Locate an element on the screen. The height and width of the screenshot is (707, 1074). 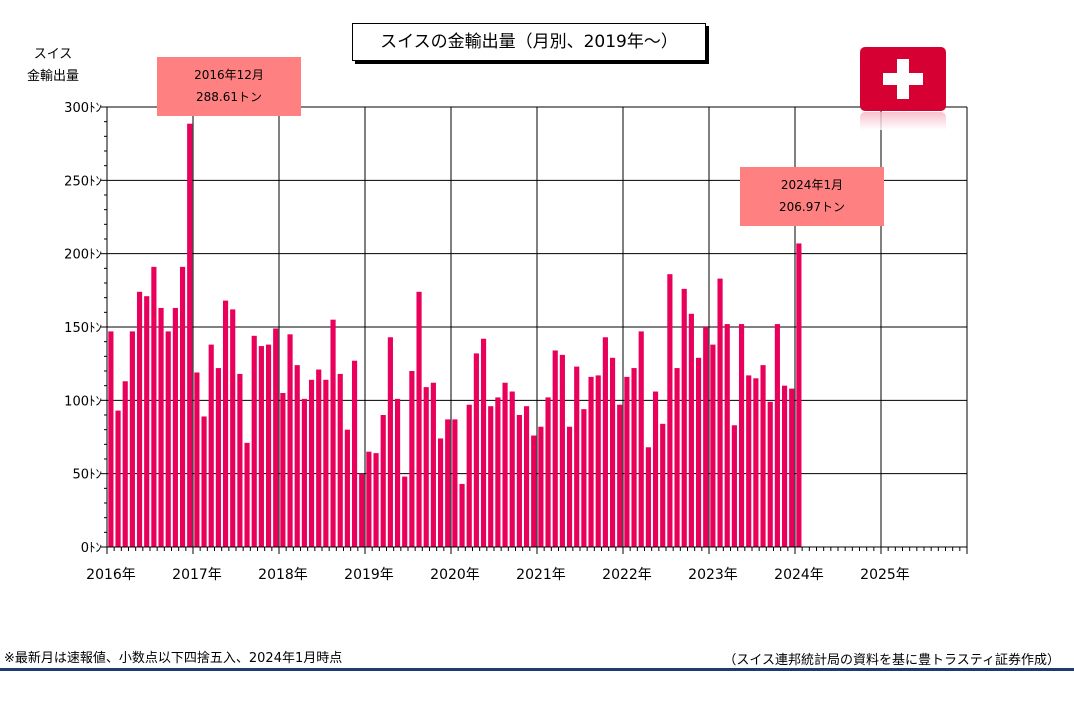
y-tick-label: 50ﾄﾝ is located at coordinates (87, 475).